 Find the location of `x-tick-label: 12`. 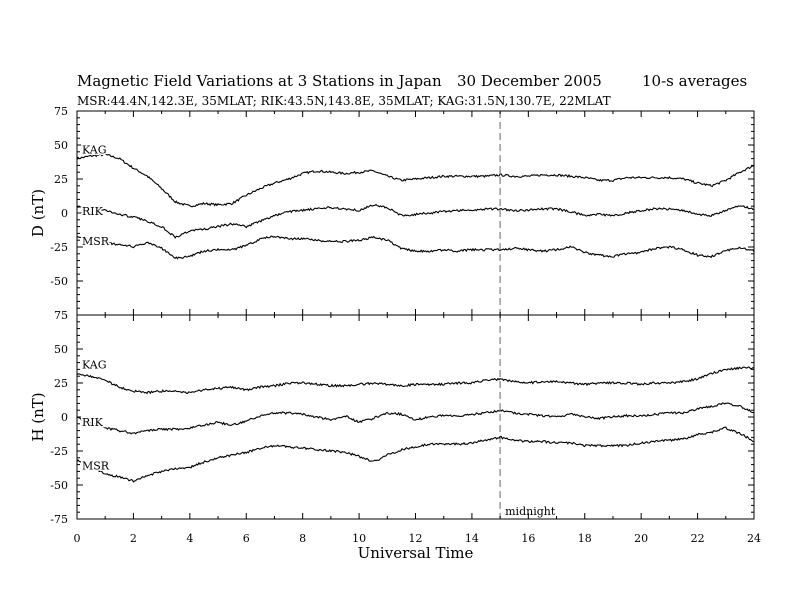

x-tick-label: 12 is located at coordinates (416, 538).